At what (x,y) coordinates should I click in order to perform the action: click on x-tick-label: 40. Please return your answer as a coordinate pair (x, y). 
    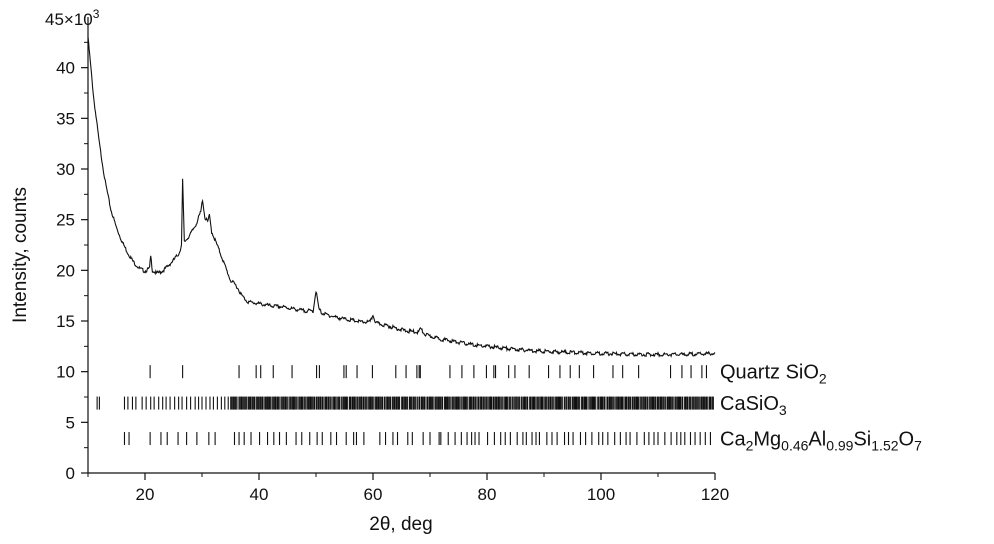
    Looking at the image, I should click on (259, 494).